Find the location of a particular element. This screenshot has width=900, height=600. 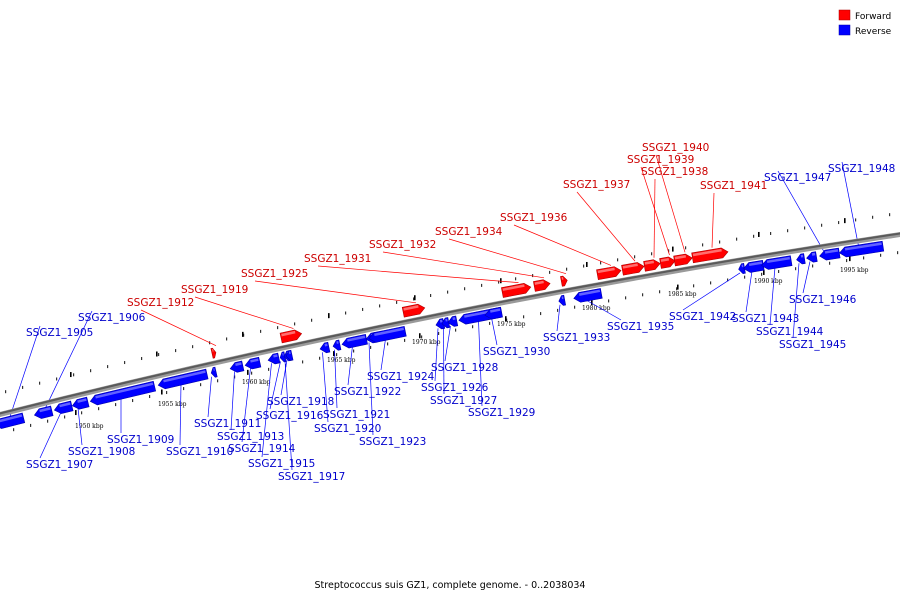

gene-label-ssgz1_1908: SSGZ1_1908 is located at coordinates (101, 452).